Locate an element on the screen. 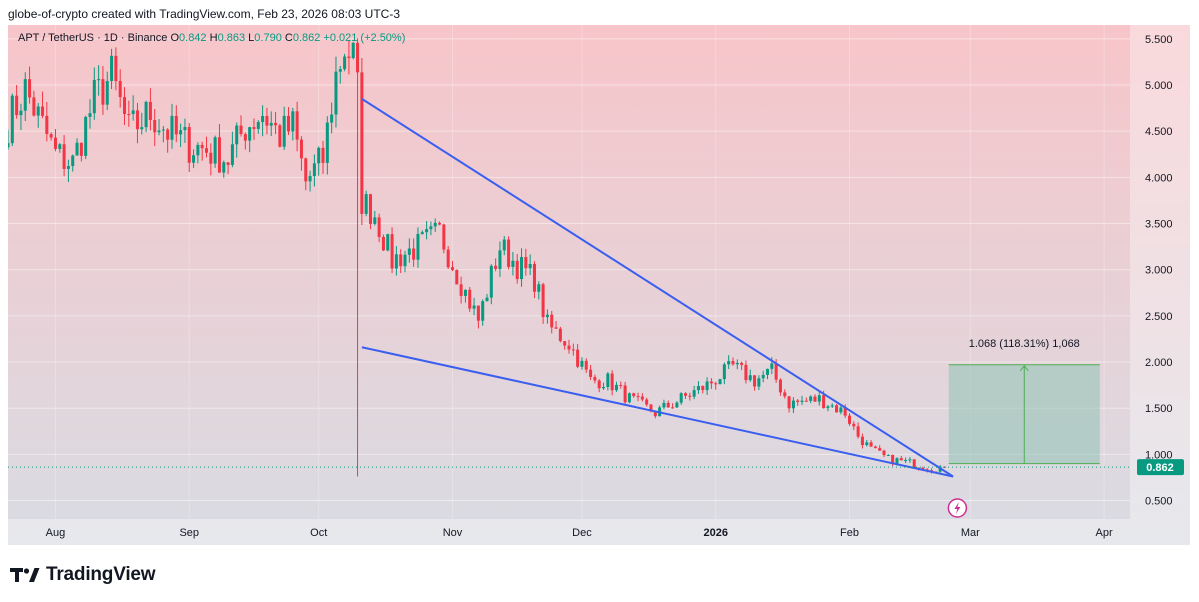  legend-high-value: 0.863 is located at coordinates (231, 38).